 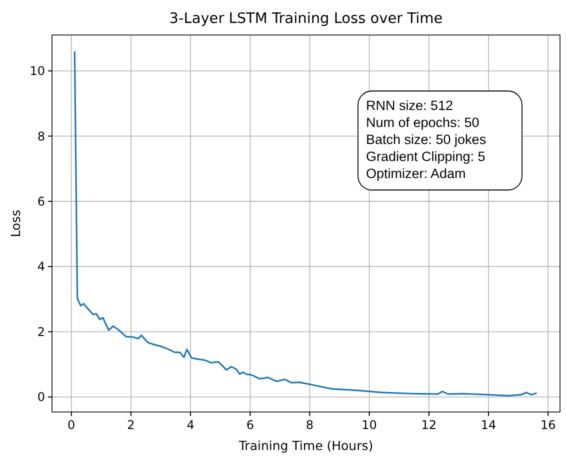 I want to click on x-tick-label: 2, so click(x=131, y=425).